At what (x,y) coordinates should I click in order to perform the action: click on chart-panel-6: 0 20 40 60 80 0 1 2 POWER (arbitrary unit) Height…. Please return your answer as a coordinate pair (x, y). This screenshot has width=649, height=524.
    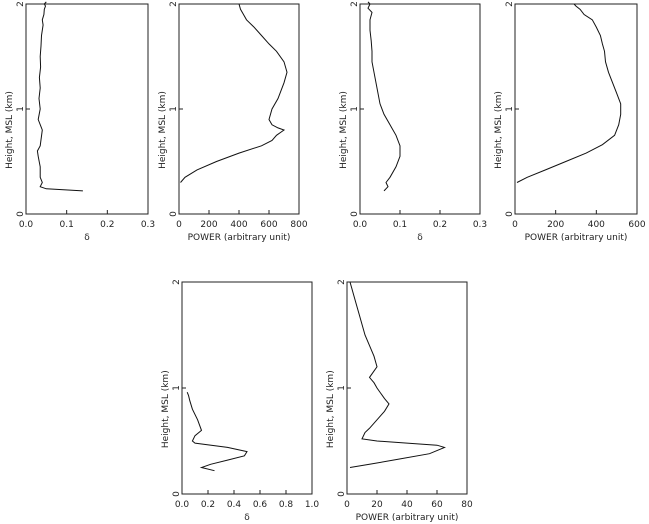
    Looking at the image, I should click on (399, 401).